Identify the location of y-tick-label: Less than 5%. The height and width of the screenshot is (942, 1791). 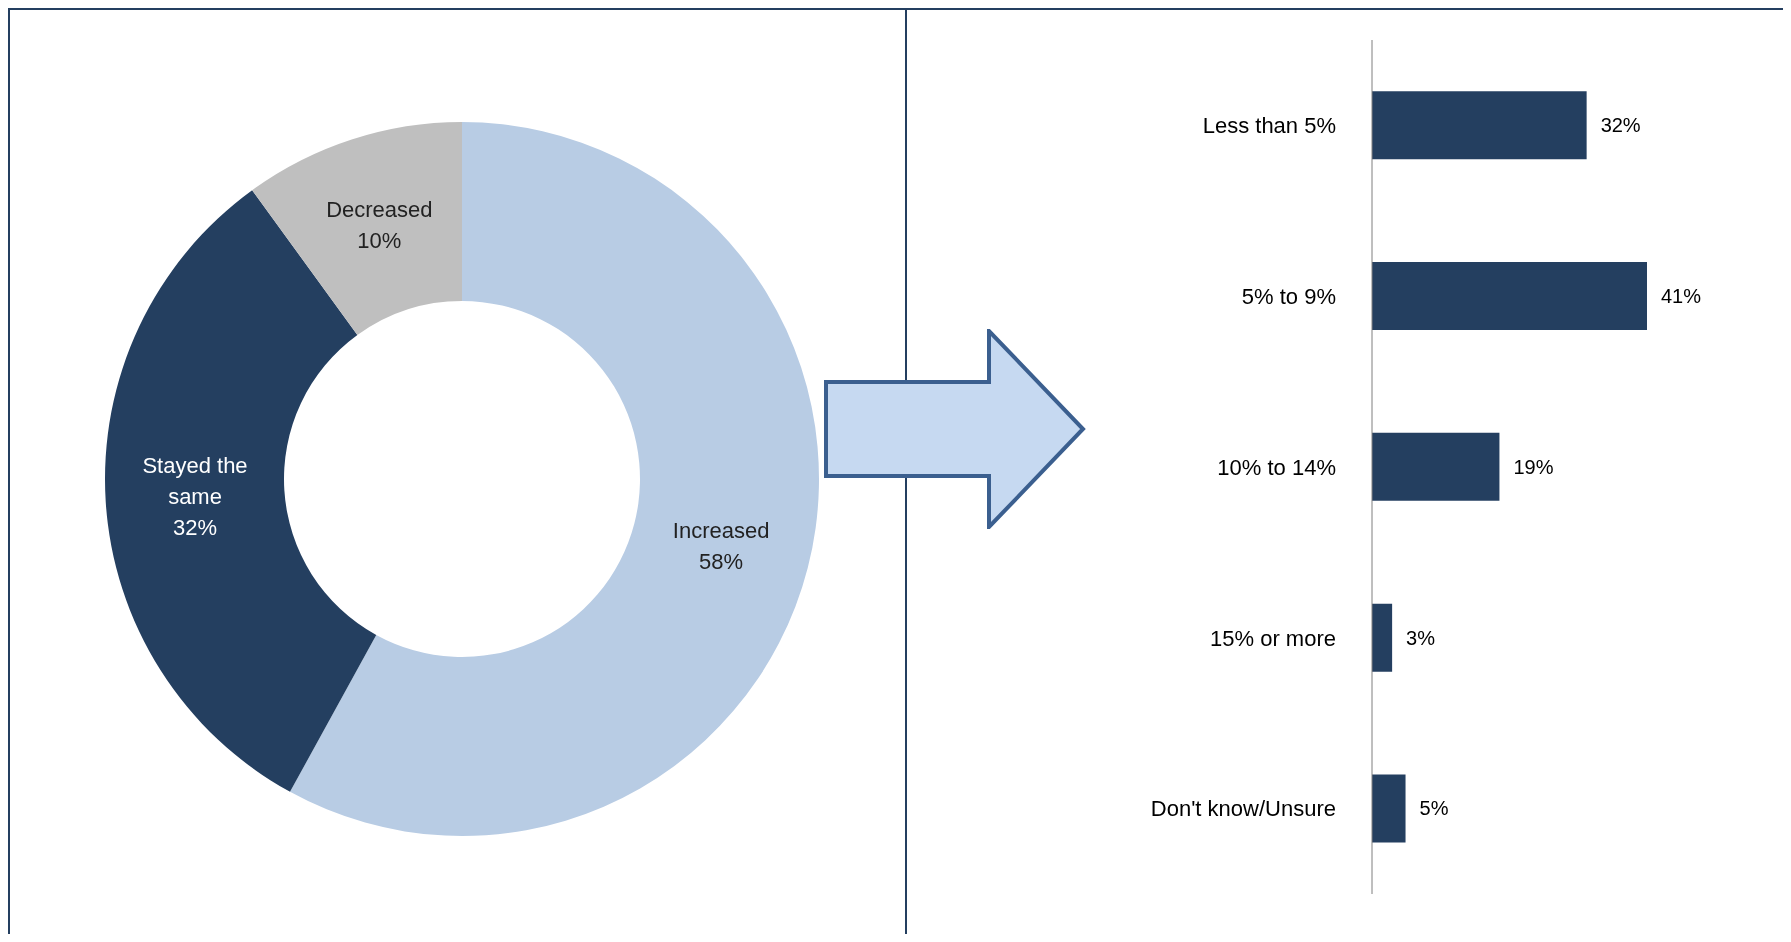
(1269, 126).